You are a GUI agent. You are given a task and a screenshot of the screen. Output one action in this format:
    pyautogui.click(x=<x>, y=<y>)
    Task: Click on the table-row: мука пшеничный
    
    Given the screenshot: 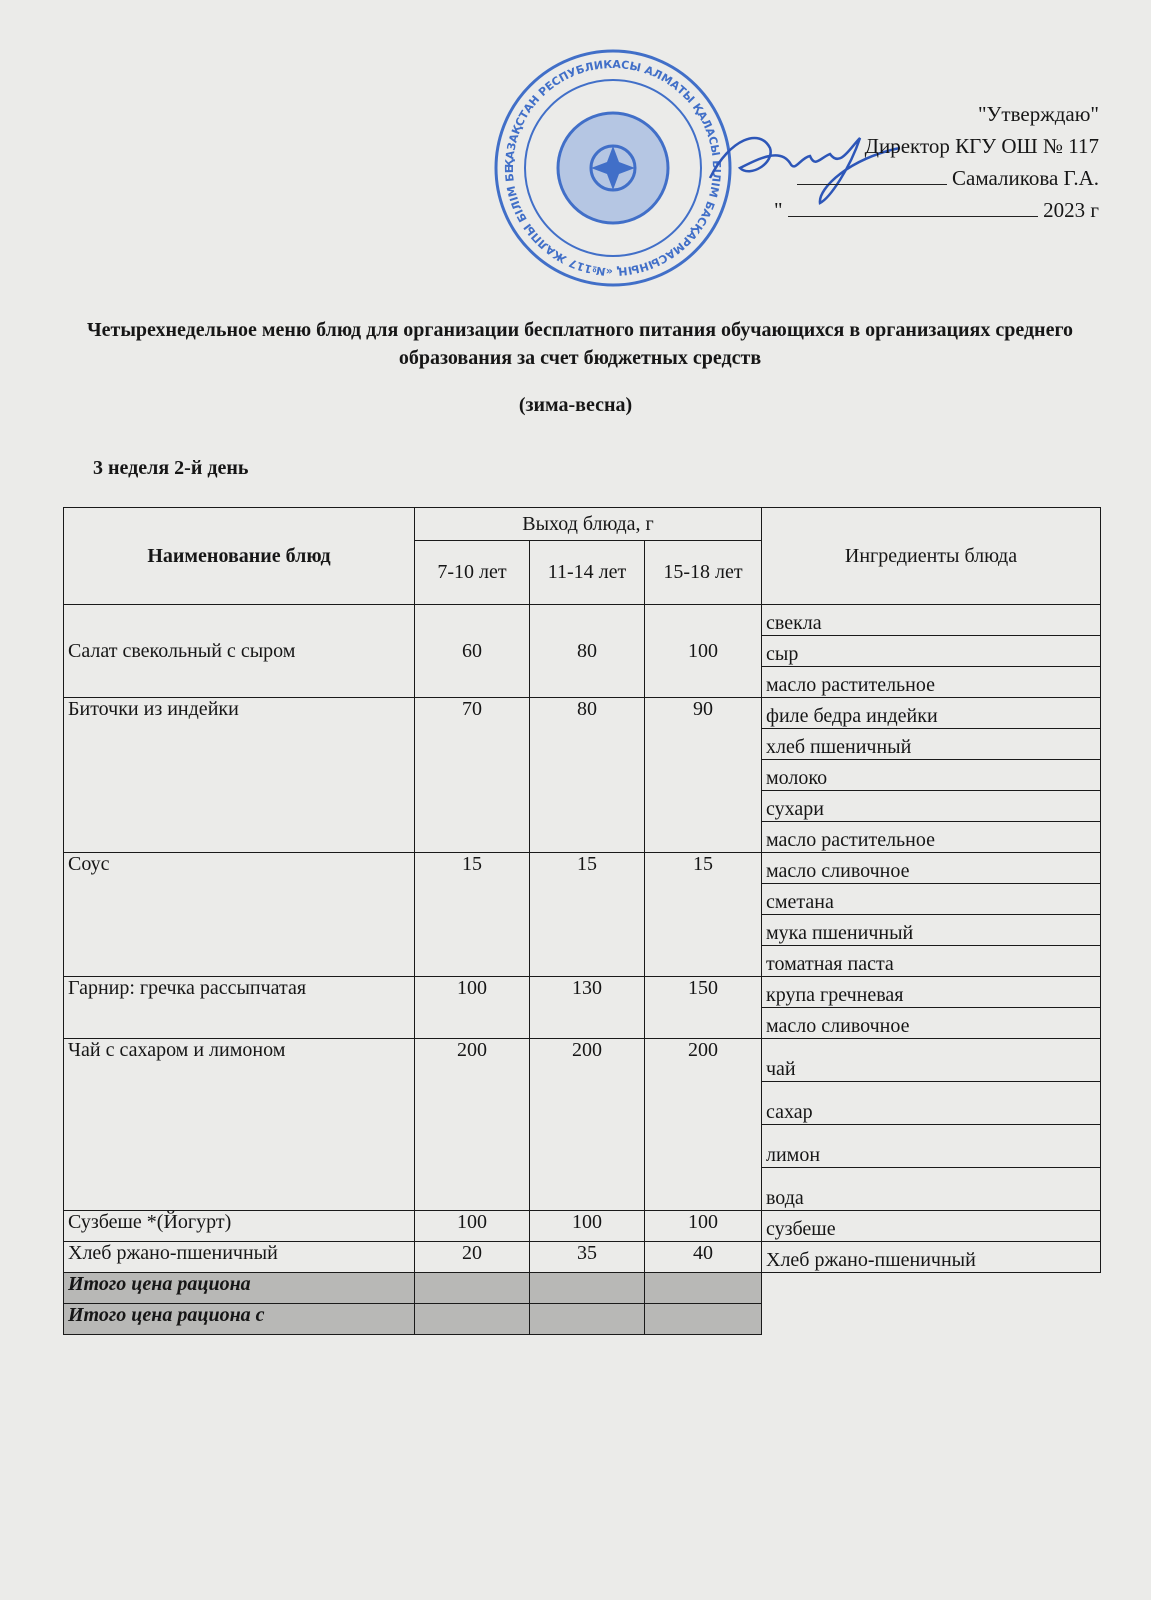 What is the action you would take?
    pyautogui.click(x=582, y=930)
    